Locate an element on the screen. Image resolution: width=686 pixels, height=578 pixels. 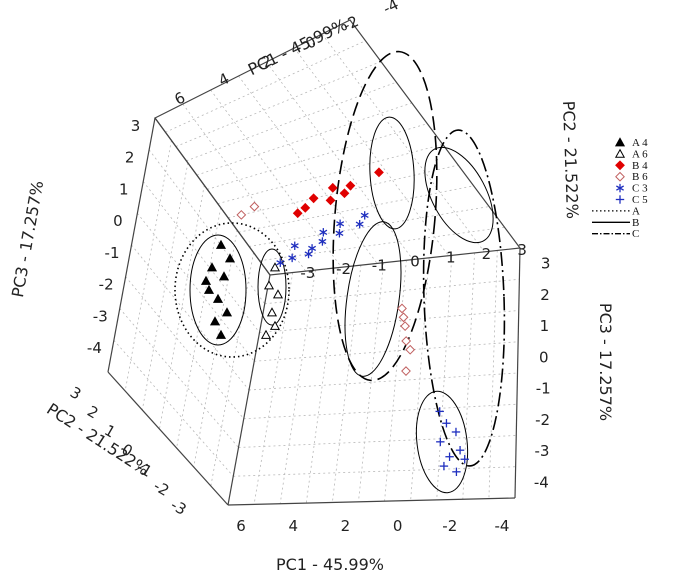
pc1-back-axis-label: PC1 - 45.99% is located at coordinates (297, 47).